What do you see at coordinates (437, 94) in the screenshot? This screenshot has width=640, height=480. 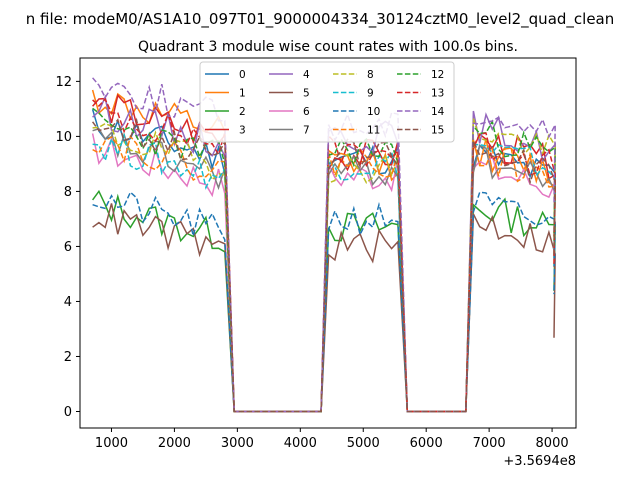 I see `legend-label: 13` at bounding box center [437, 94].